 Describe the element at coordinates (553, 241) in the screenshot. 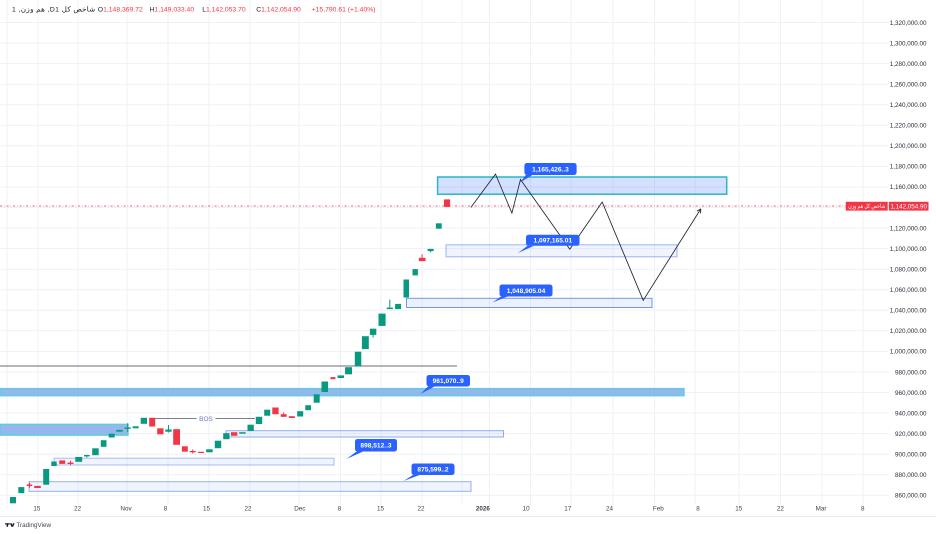

I see `svg-text: 1,097,165.01` at that location.